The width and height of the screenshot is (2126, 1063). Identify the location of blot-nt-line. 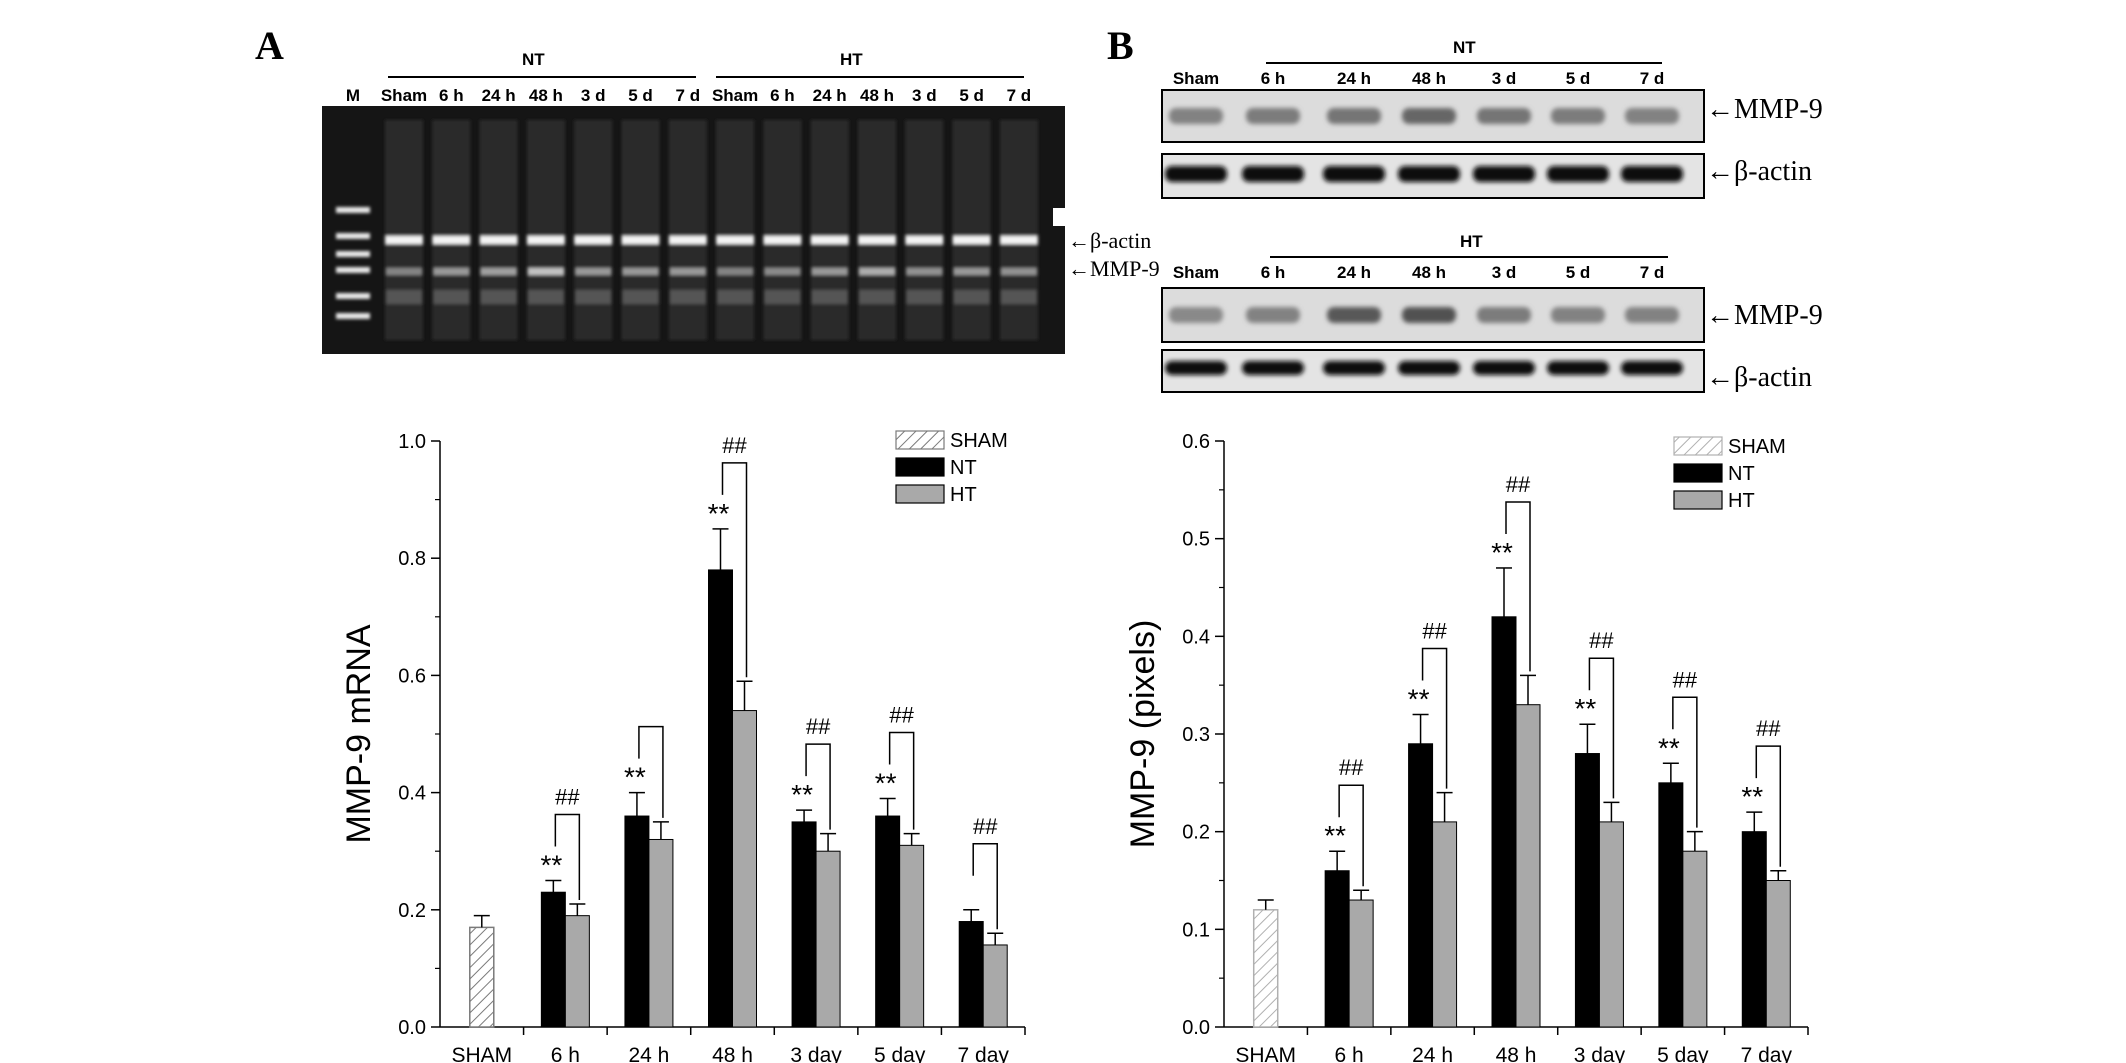
(1464, 63).